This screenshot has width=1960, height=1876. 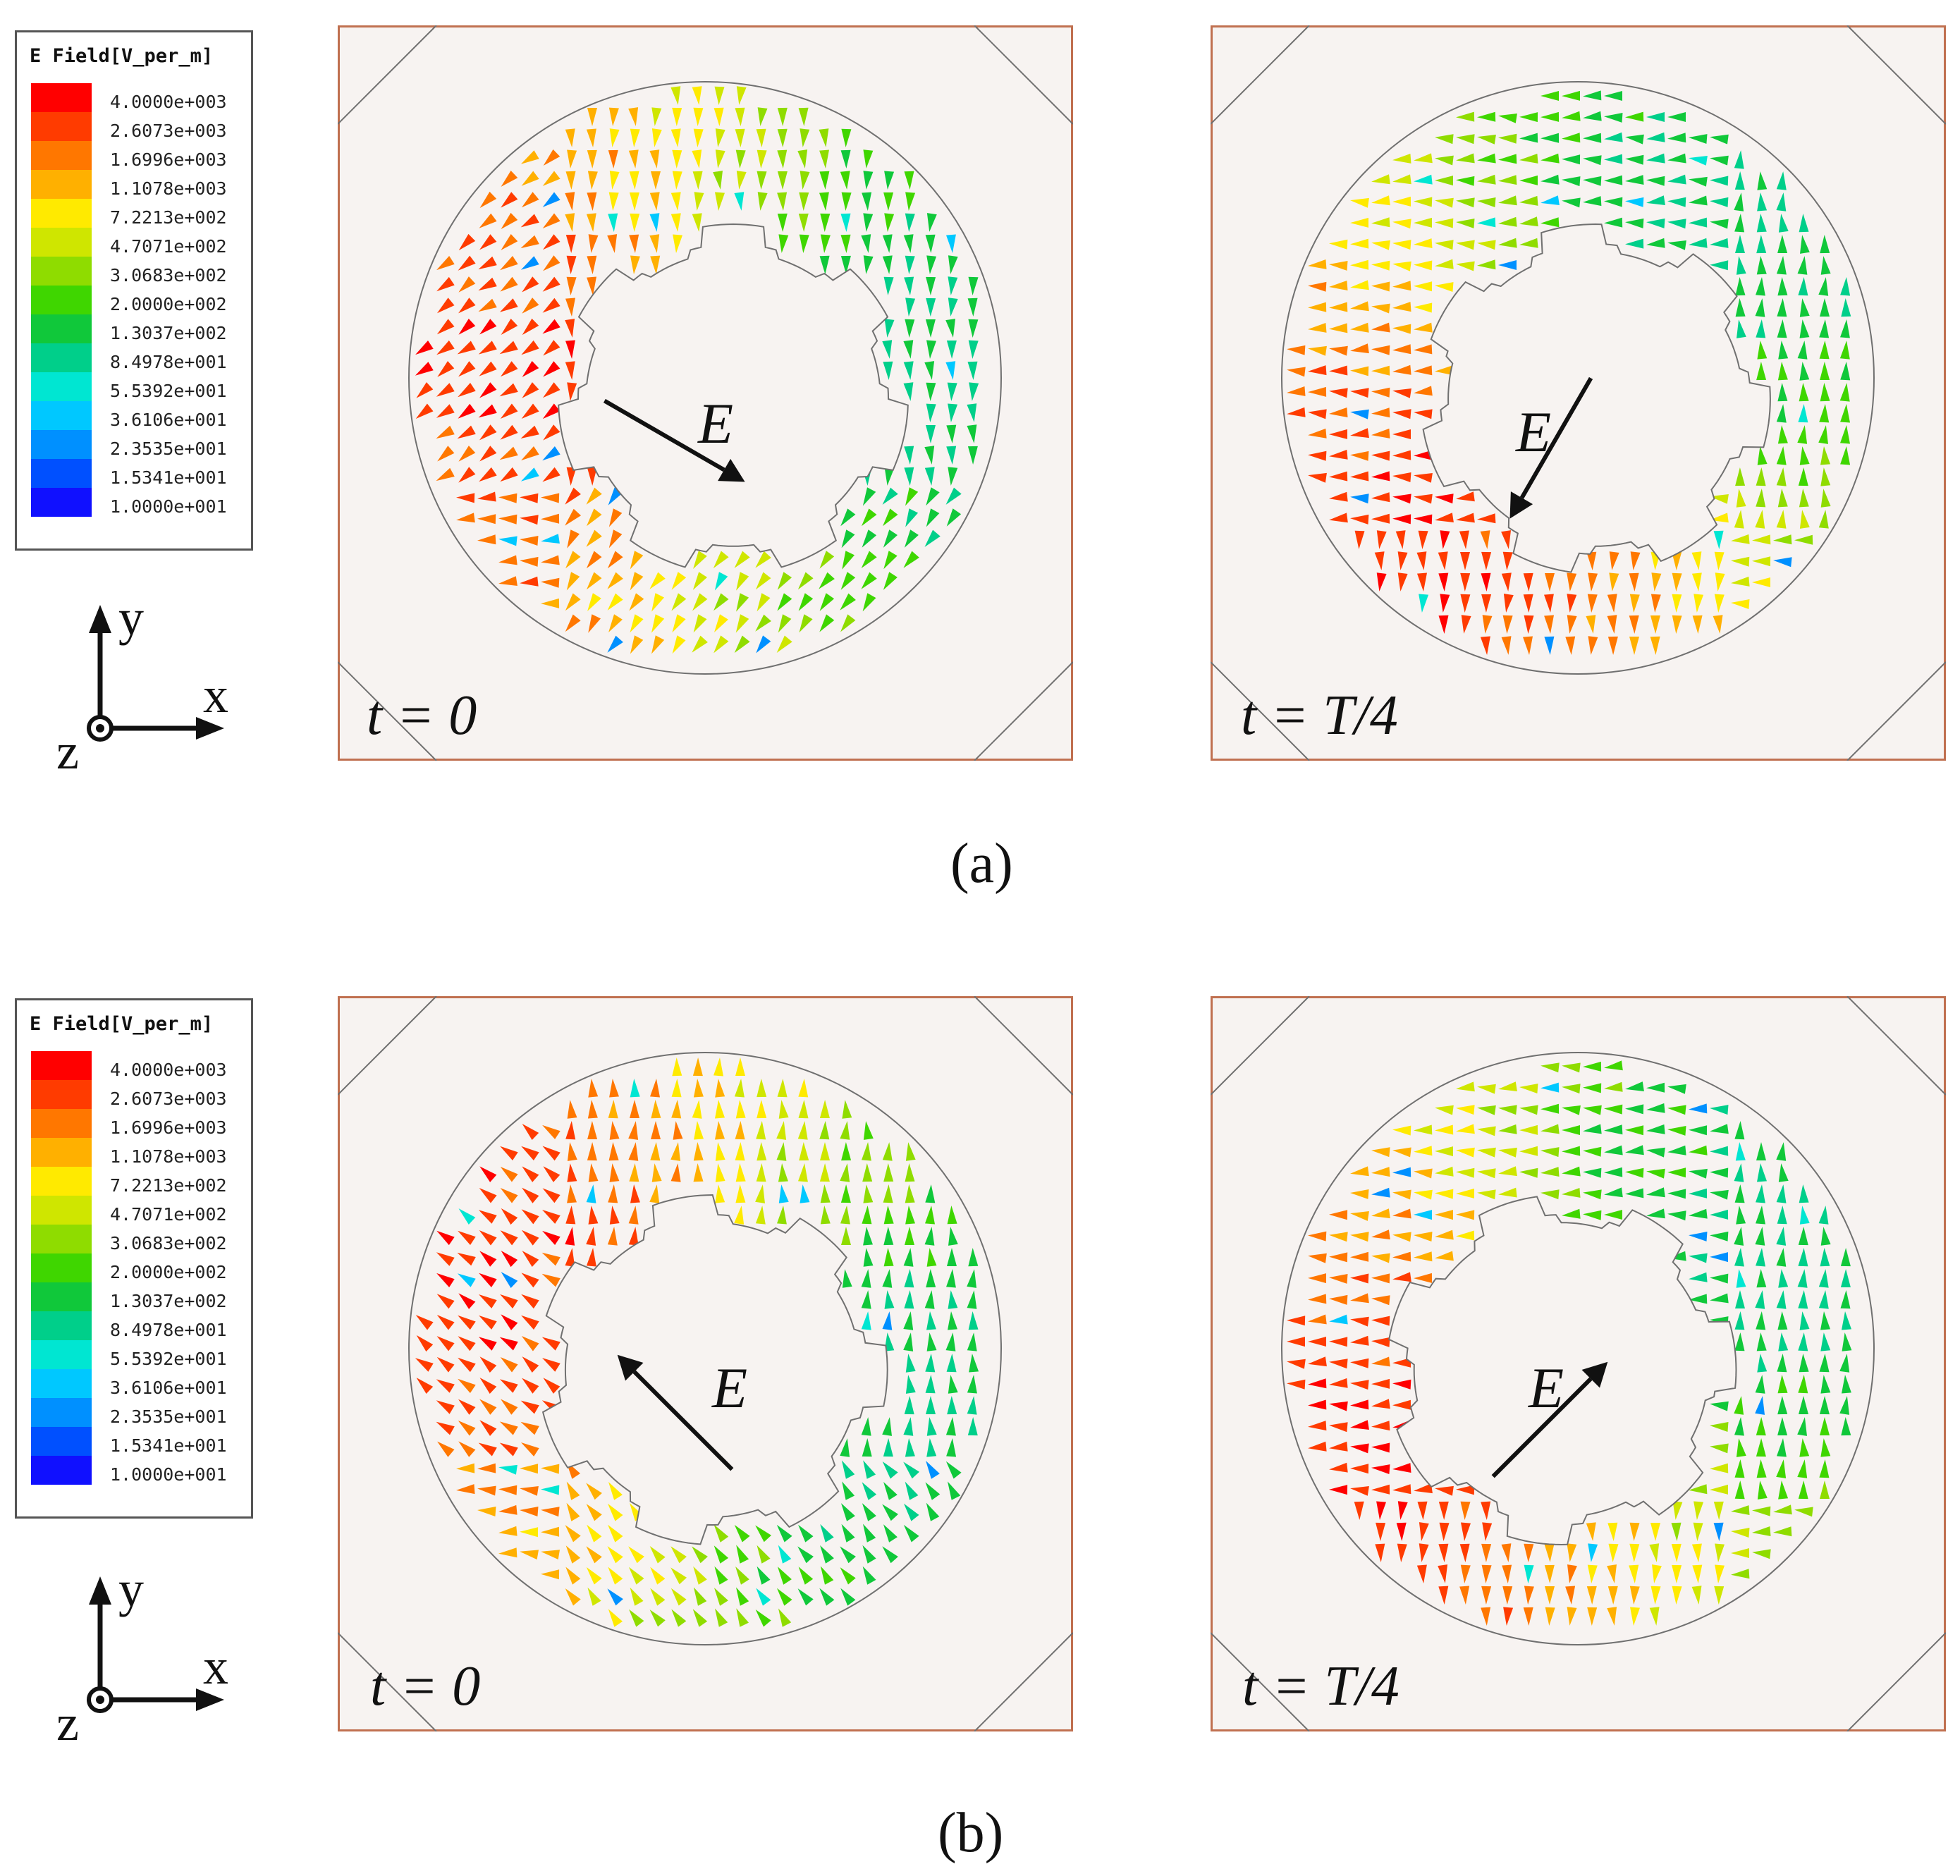 What do you see at coordinates (1569, 372) in the screenshot?
I see `field-vectors` at bounding box center [1569, 372].